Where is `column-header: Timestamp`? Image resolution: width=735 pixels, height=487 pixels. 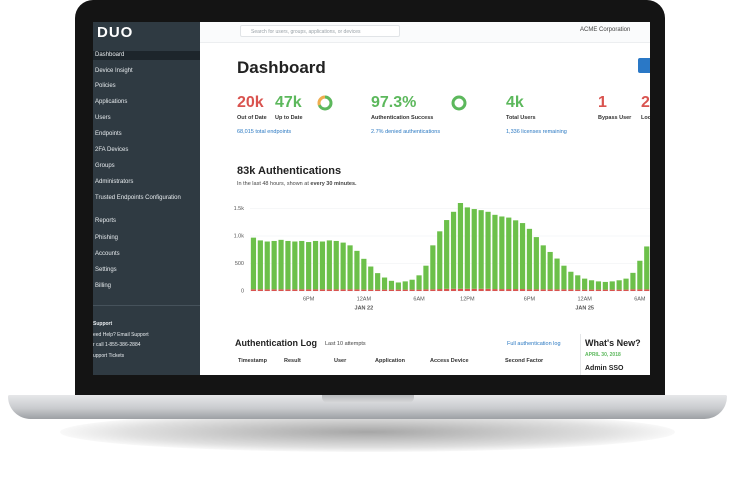 column-header: Timestamp is located at coordinates (252, 361).